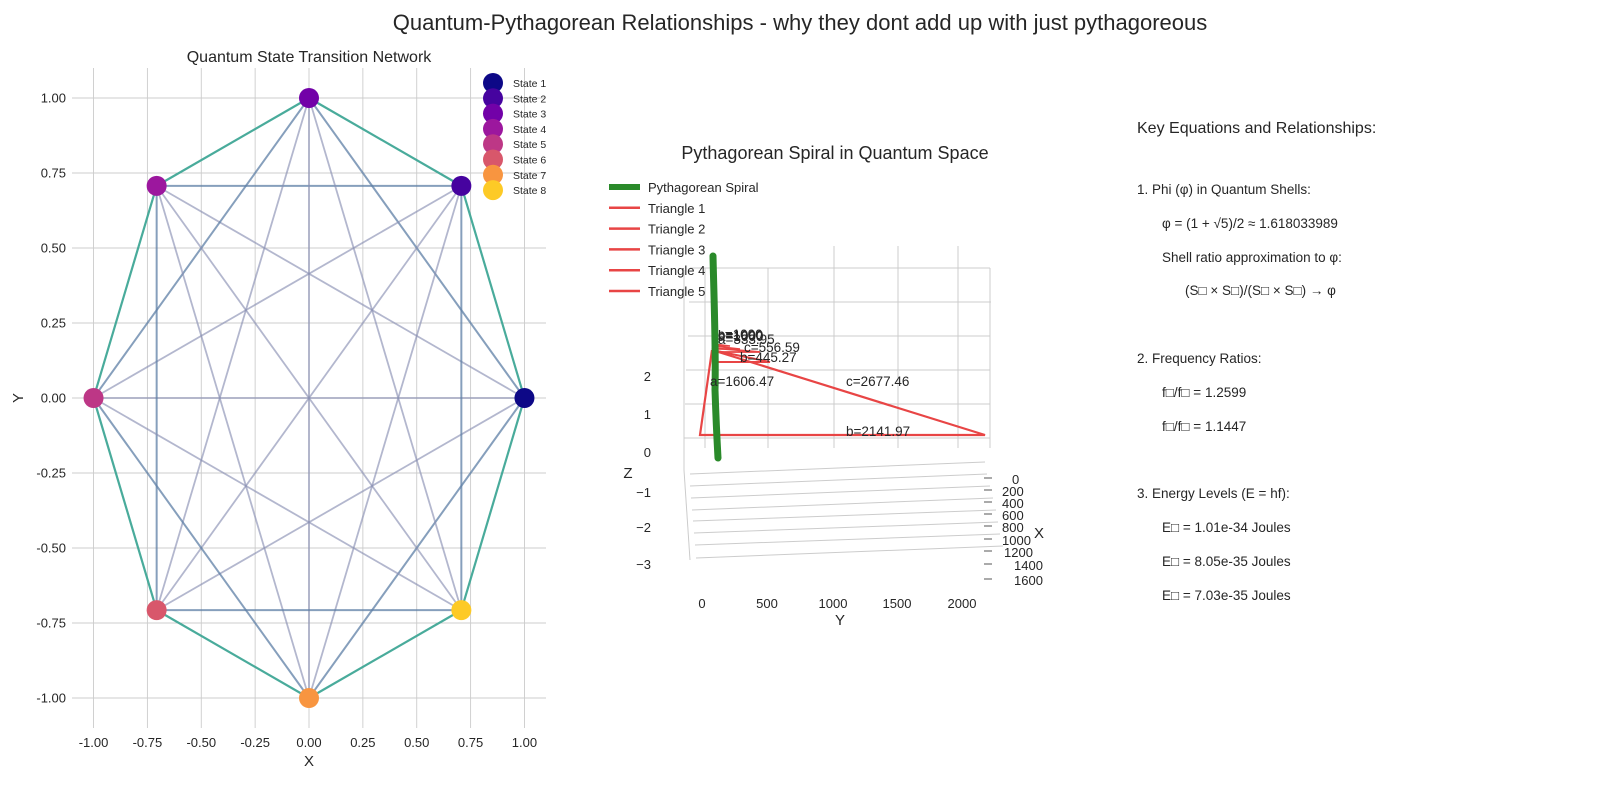  I want to click on z-tick-label: −1, so click(643, 492).